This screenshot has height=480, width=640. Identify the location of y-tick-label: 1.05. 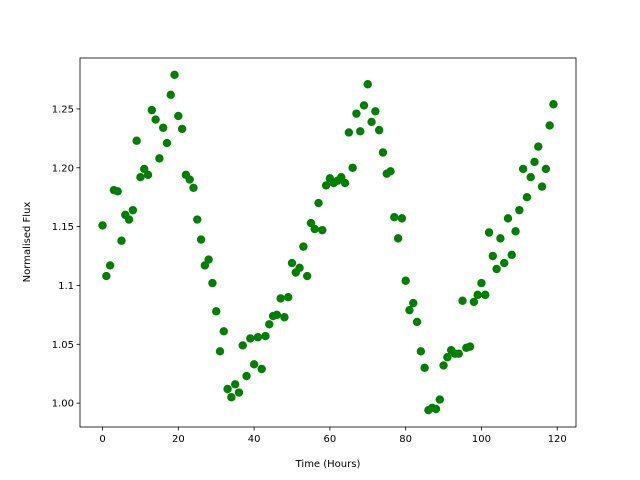
(63, 345).